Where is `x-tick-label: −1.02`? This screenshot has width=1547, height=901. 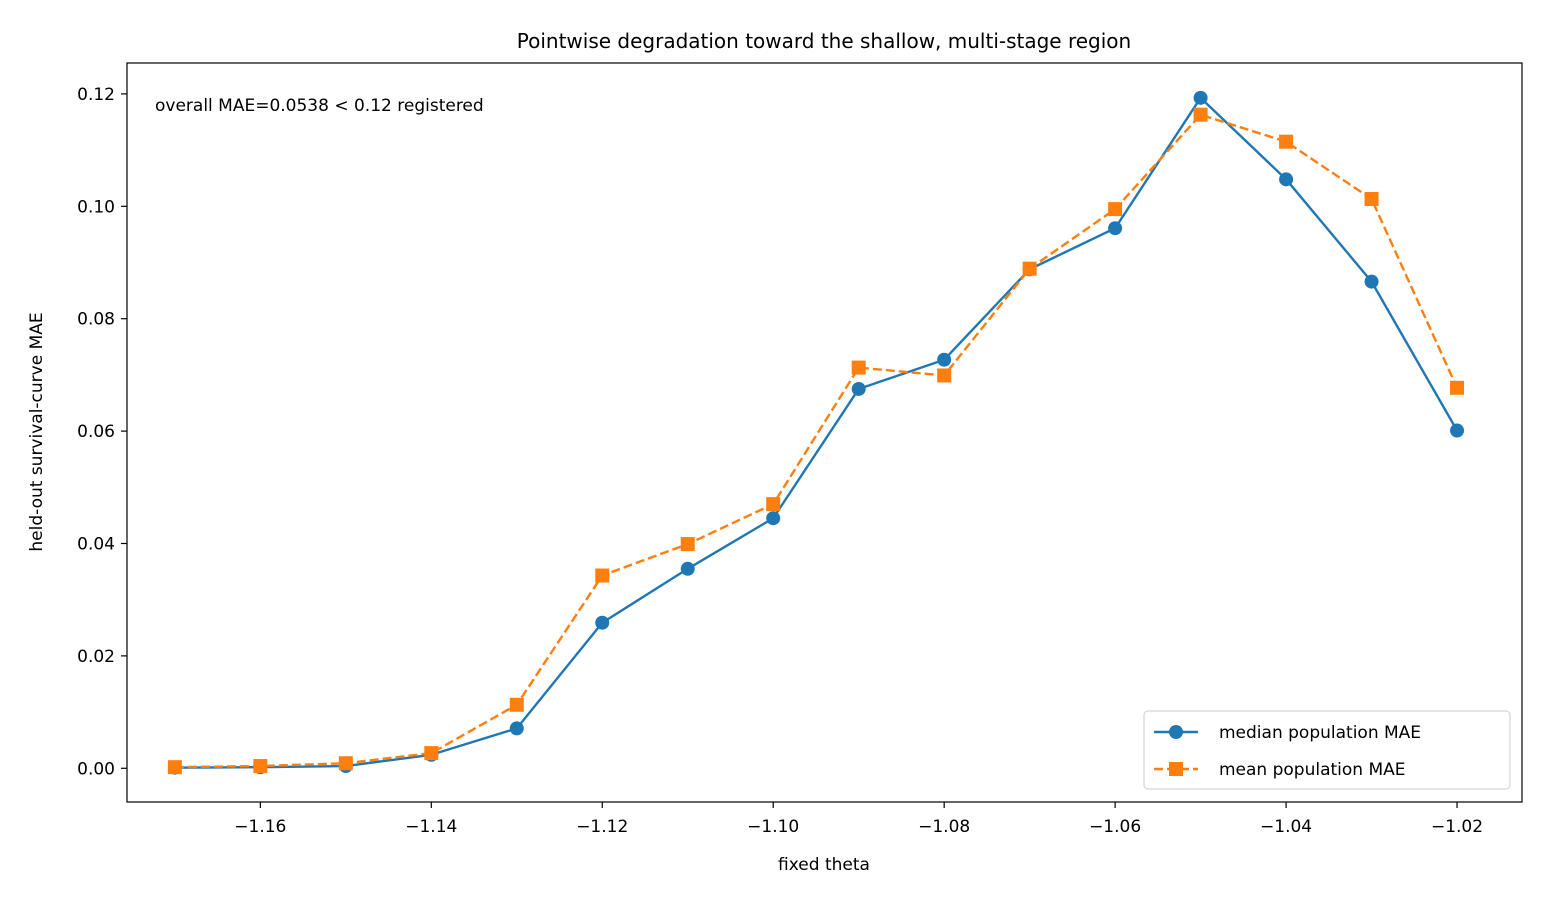
x-tick-label: −1.02 is located at coordinates (1457, 827).